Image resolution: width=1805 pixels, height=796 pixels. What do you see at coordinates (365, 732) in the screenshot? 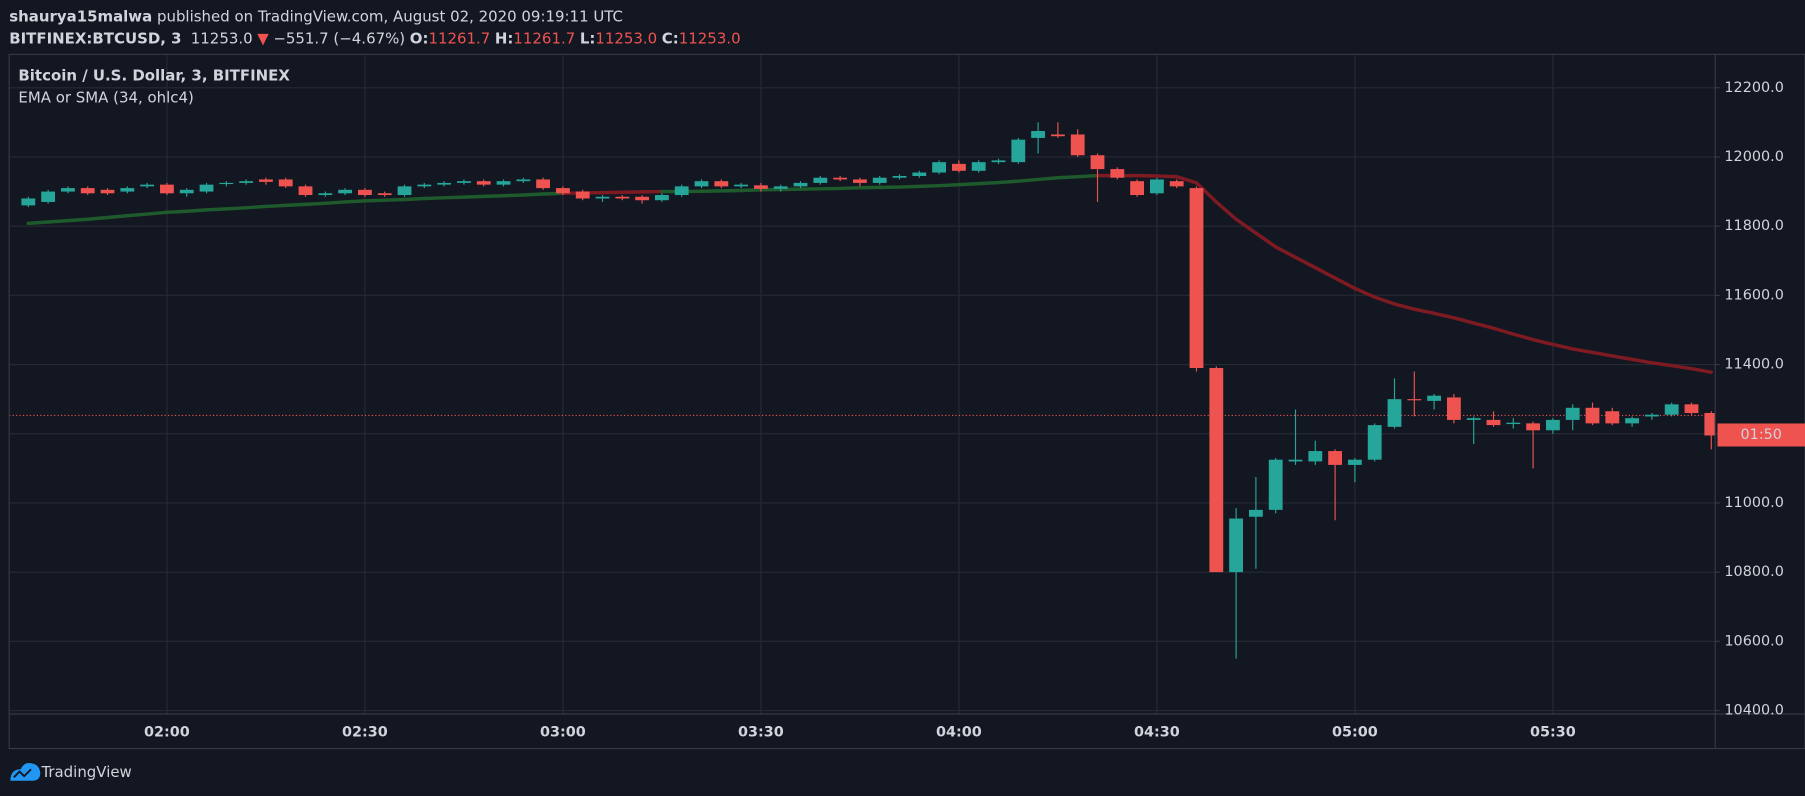
I see `x-tick-label: 02:30` at bounding box center [365, 732].